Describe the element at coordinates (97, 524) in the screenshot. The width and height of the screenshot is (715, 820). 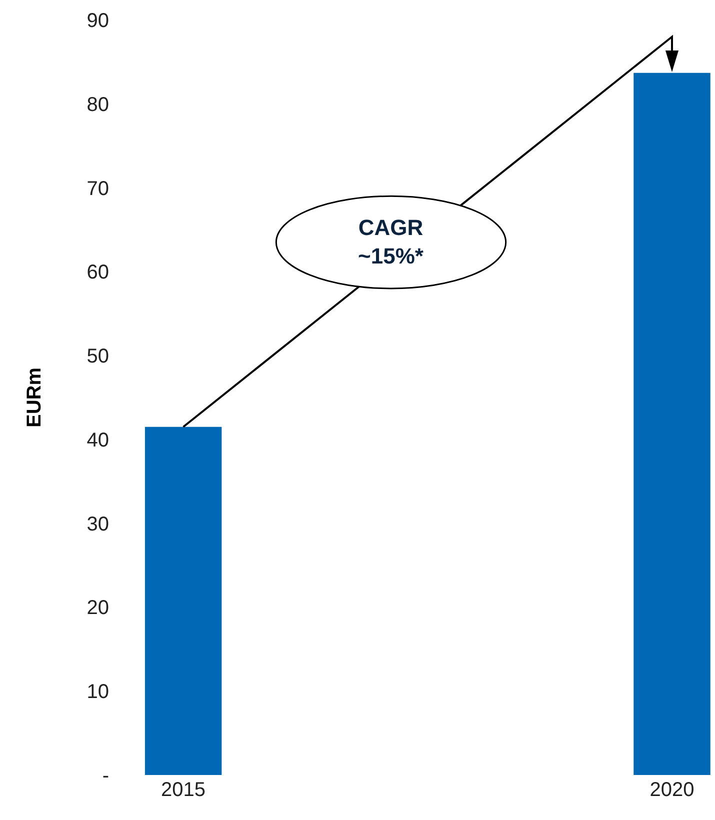
I see `y-tick-label: 30` at that location.